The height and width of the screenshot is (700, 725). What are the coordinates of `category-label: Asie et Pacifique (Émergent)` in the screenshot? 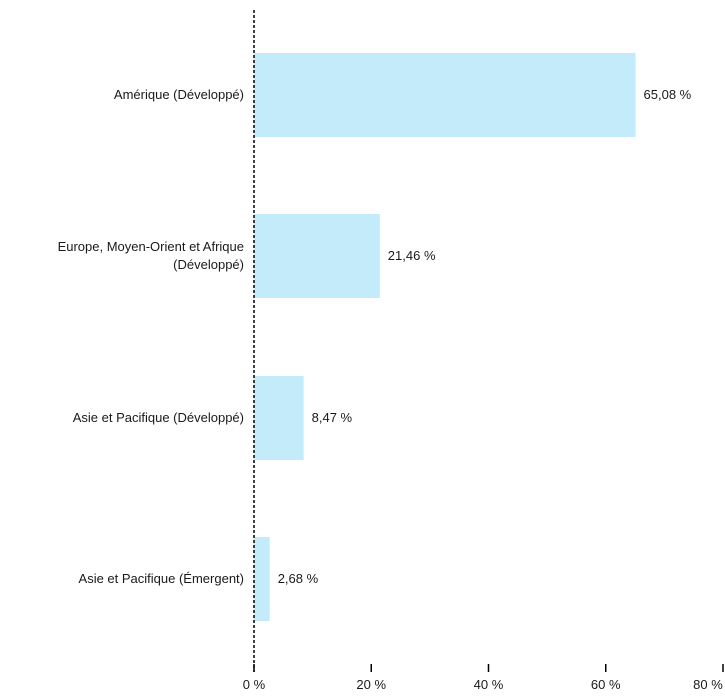 It's located at (161, 578).